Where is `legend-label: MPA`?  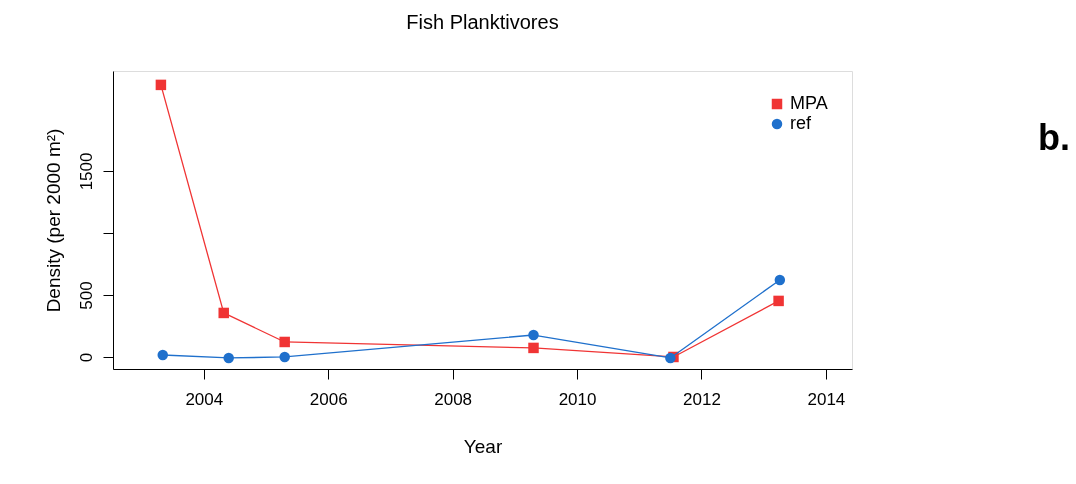
legend-label: MPA is located at coordinates (809, 103).